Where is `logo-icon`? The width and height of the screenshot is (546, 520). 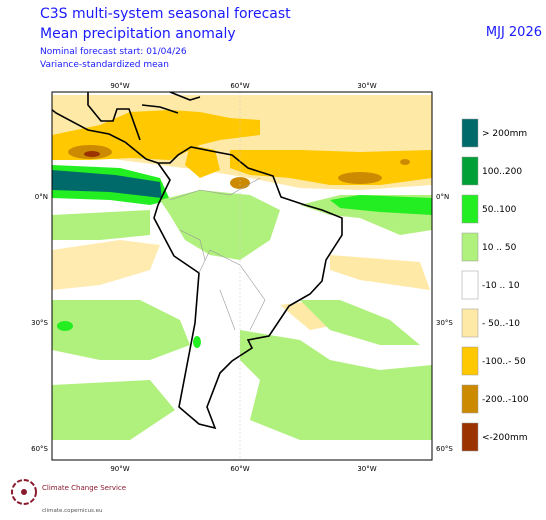 logo-icon is located at coordinates (24, 492).